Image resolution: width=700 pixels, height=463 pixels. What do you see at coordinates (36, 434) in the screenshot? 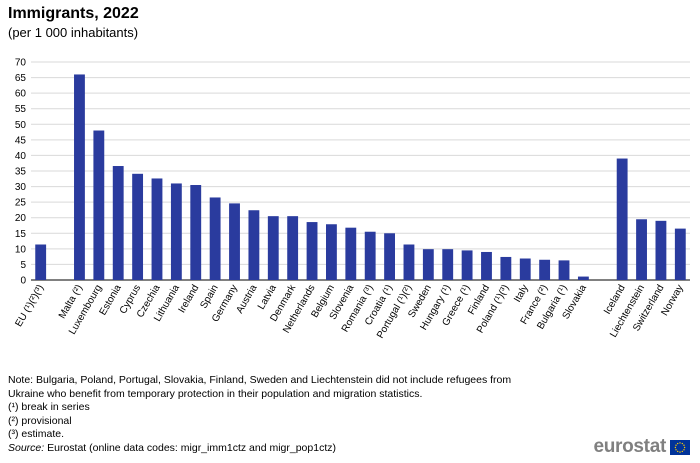
I see `footnote-estimate: (³) estimate.` at bounding box center [36, 434].